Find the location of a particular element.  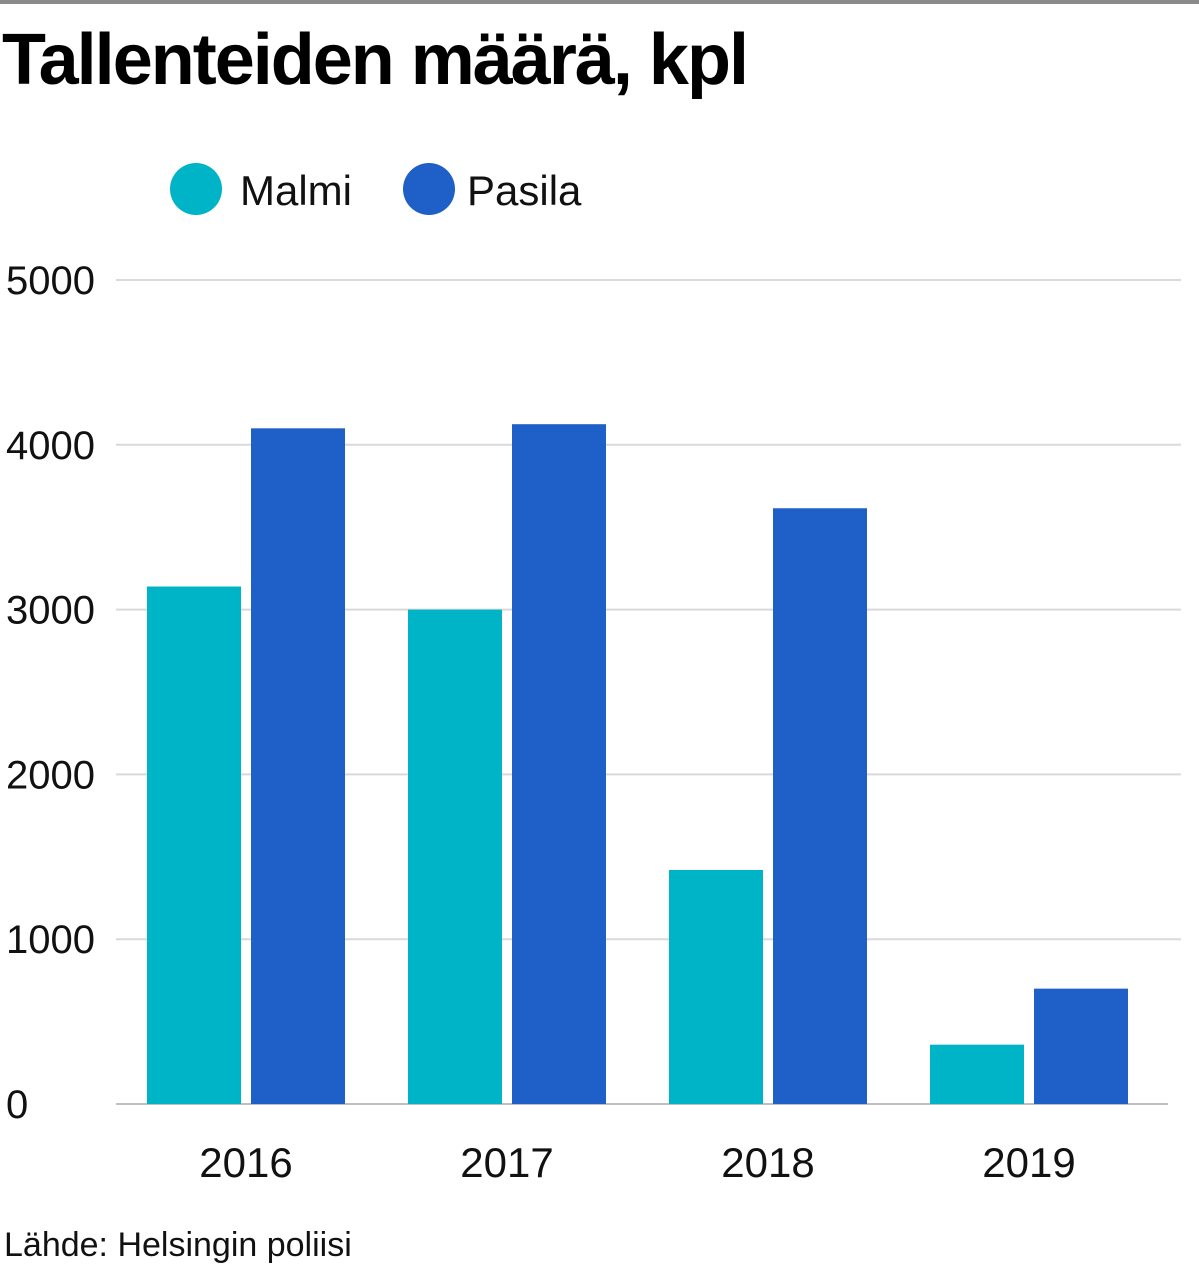

bar-pasila-2018 is located at coordinates (820, 806).